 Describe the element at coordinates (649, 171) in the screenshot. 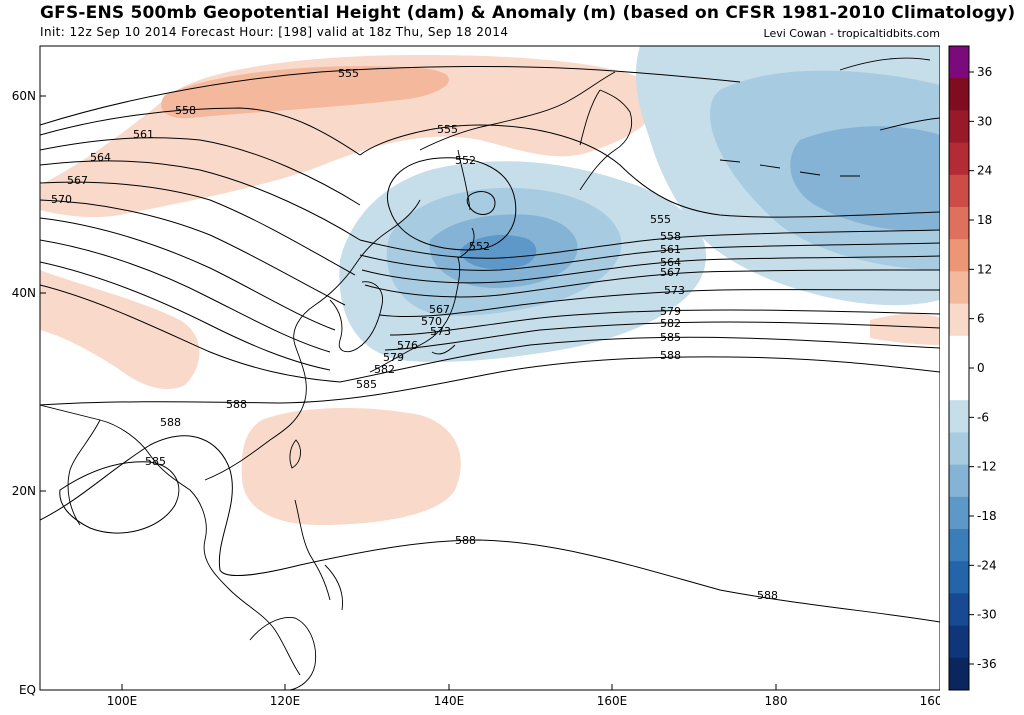

I see `contour-555-loop` at that location.